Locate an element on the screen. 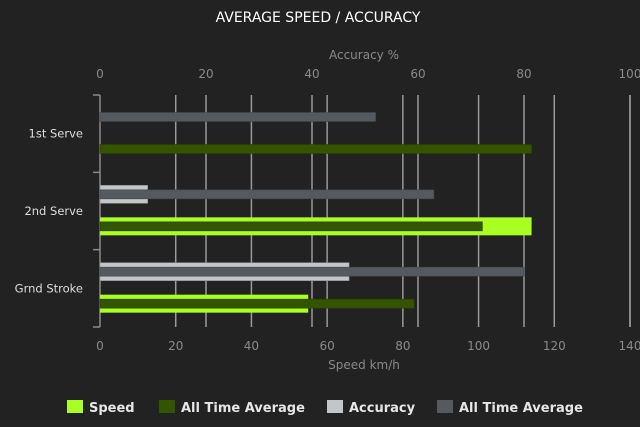  speed-tick-label: 20 is located at coordinates (175, 346).